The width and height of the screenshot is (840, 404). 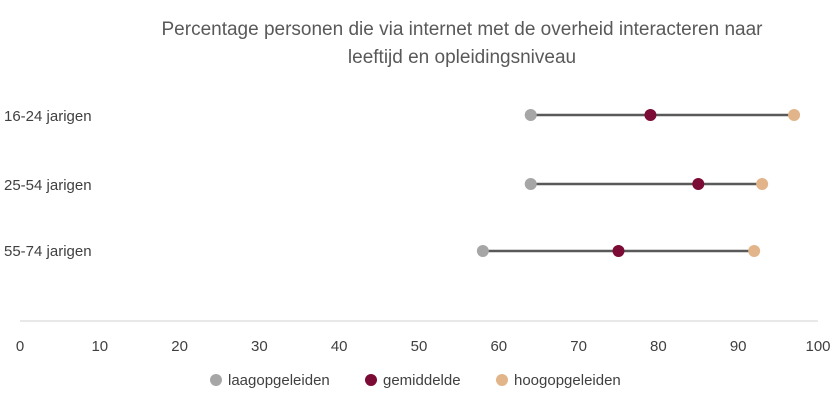 I want to click on category-label-16-24: 16-24 jarigen, so click(x=48, y=116).